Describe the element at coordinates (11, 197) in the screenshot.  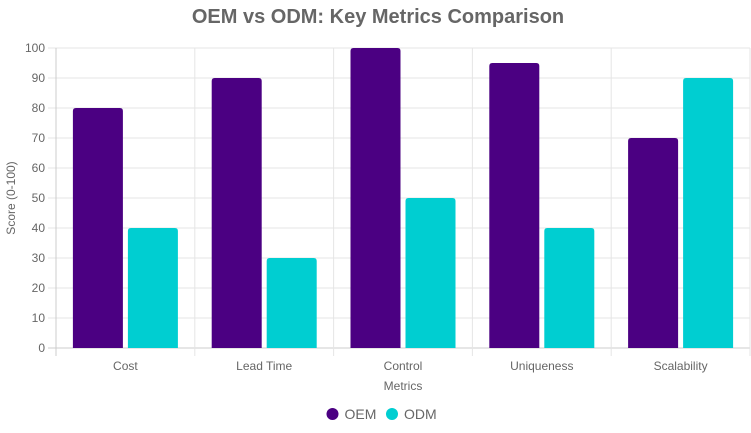
I see `y-axis-label: Score (0-100)` at that location.